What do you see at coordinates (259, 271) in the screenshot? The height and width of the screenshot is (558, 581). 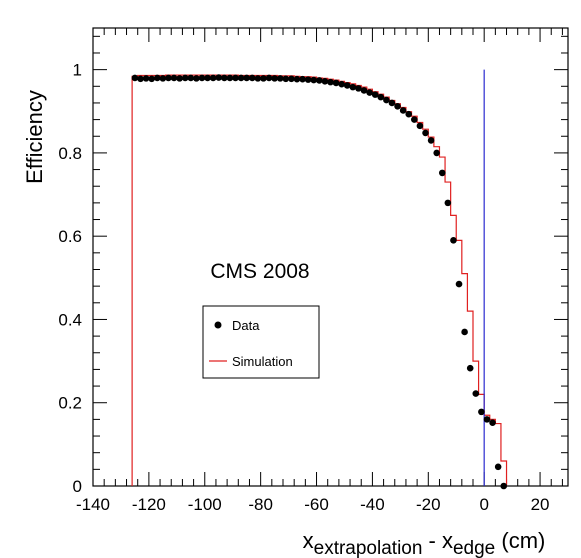 I see `chart-annotation: CMS 2008` at bounding box center [259, 271].